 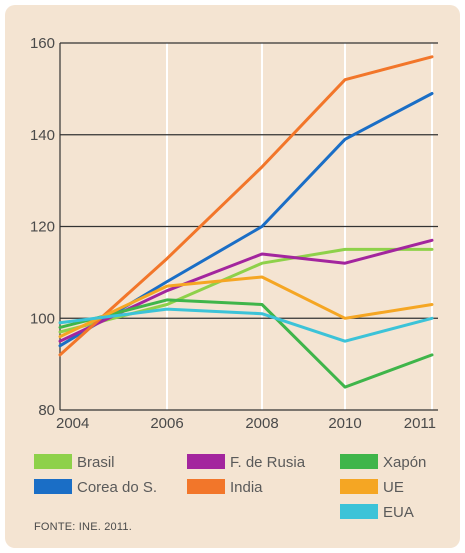 I want to click on legend-label: India, so click(x=246, y=487).